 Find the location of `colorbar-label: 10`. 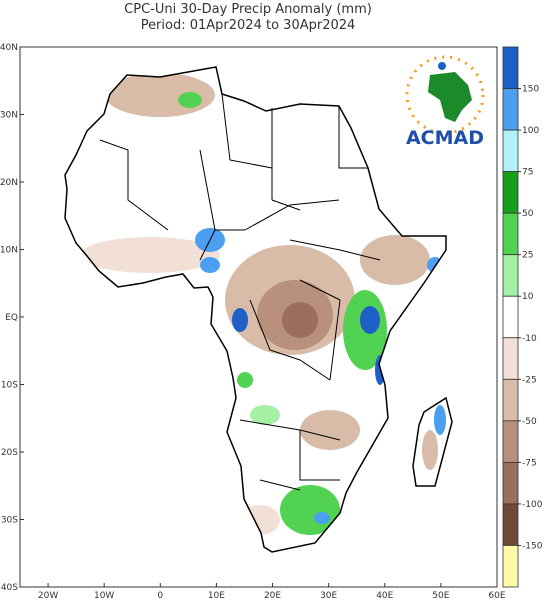

colorbar-label: 10 is located at coordinates (528, 297).